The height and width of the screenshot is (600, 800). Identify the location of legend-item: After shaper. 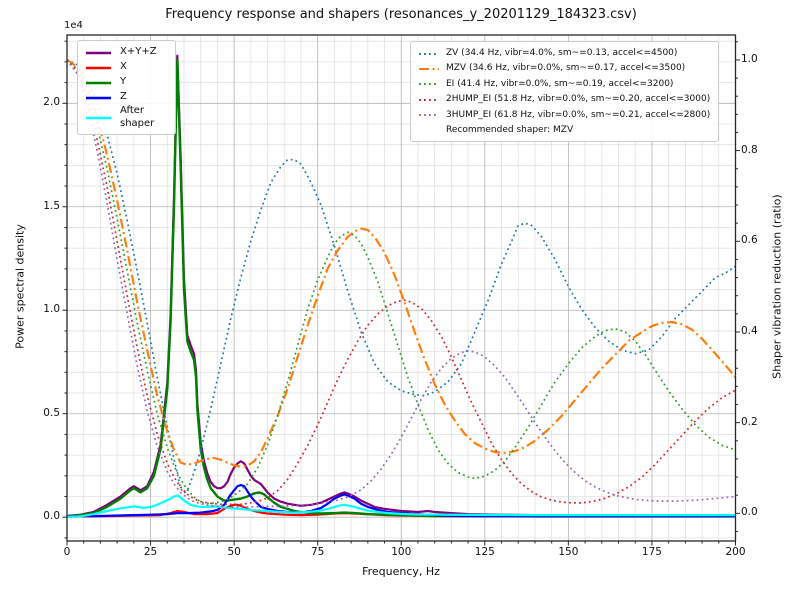
(125, 117).